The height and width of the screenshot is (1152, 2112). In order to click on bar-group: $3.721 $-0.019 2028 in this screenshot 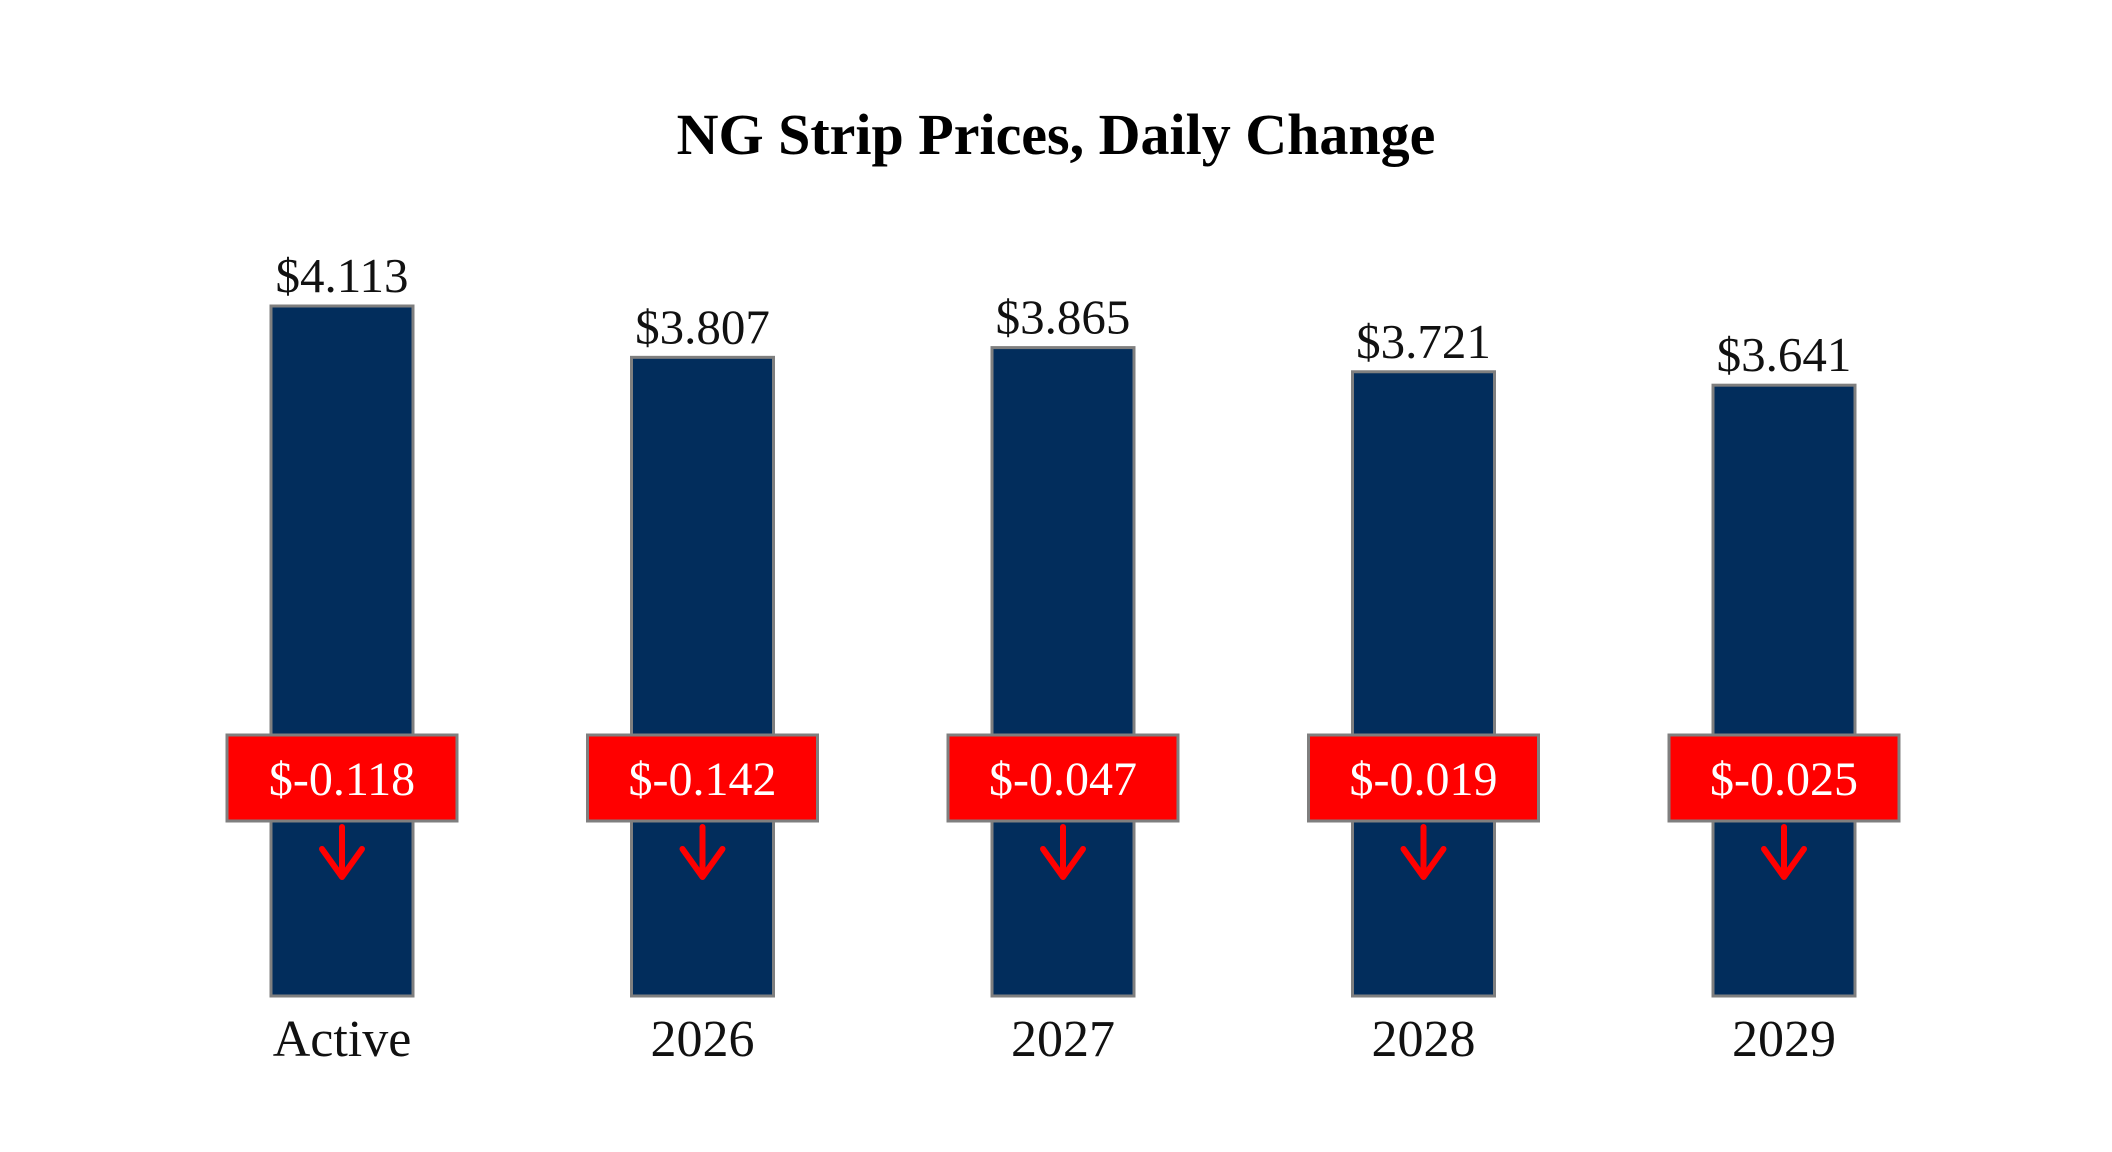, I will do `click(1423, 691)`.